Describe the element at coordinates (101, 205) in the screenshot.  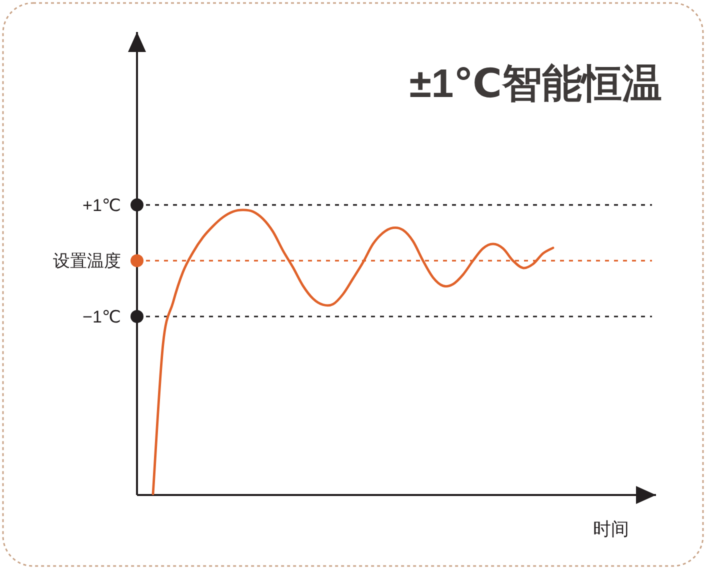
I see `y-tick-label: +1℃` at that location.